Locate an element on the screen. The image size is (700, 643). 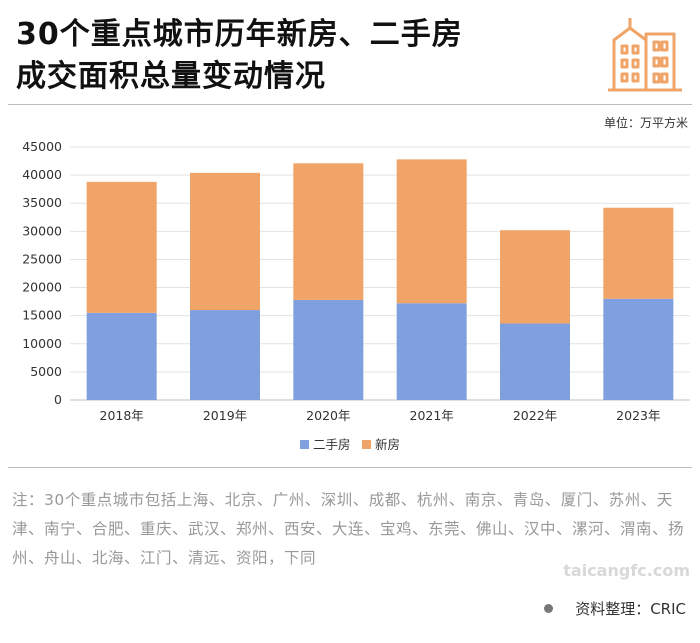
y-tick-label: 40000 is located at coordinates (42, 174).